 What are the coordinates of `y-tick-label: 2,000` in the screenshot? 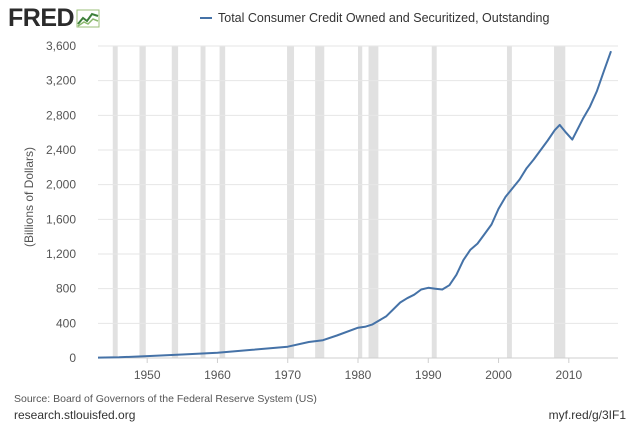 It's located at (61, 185).